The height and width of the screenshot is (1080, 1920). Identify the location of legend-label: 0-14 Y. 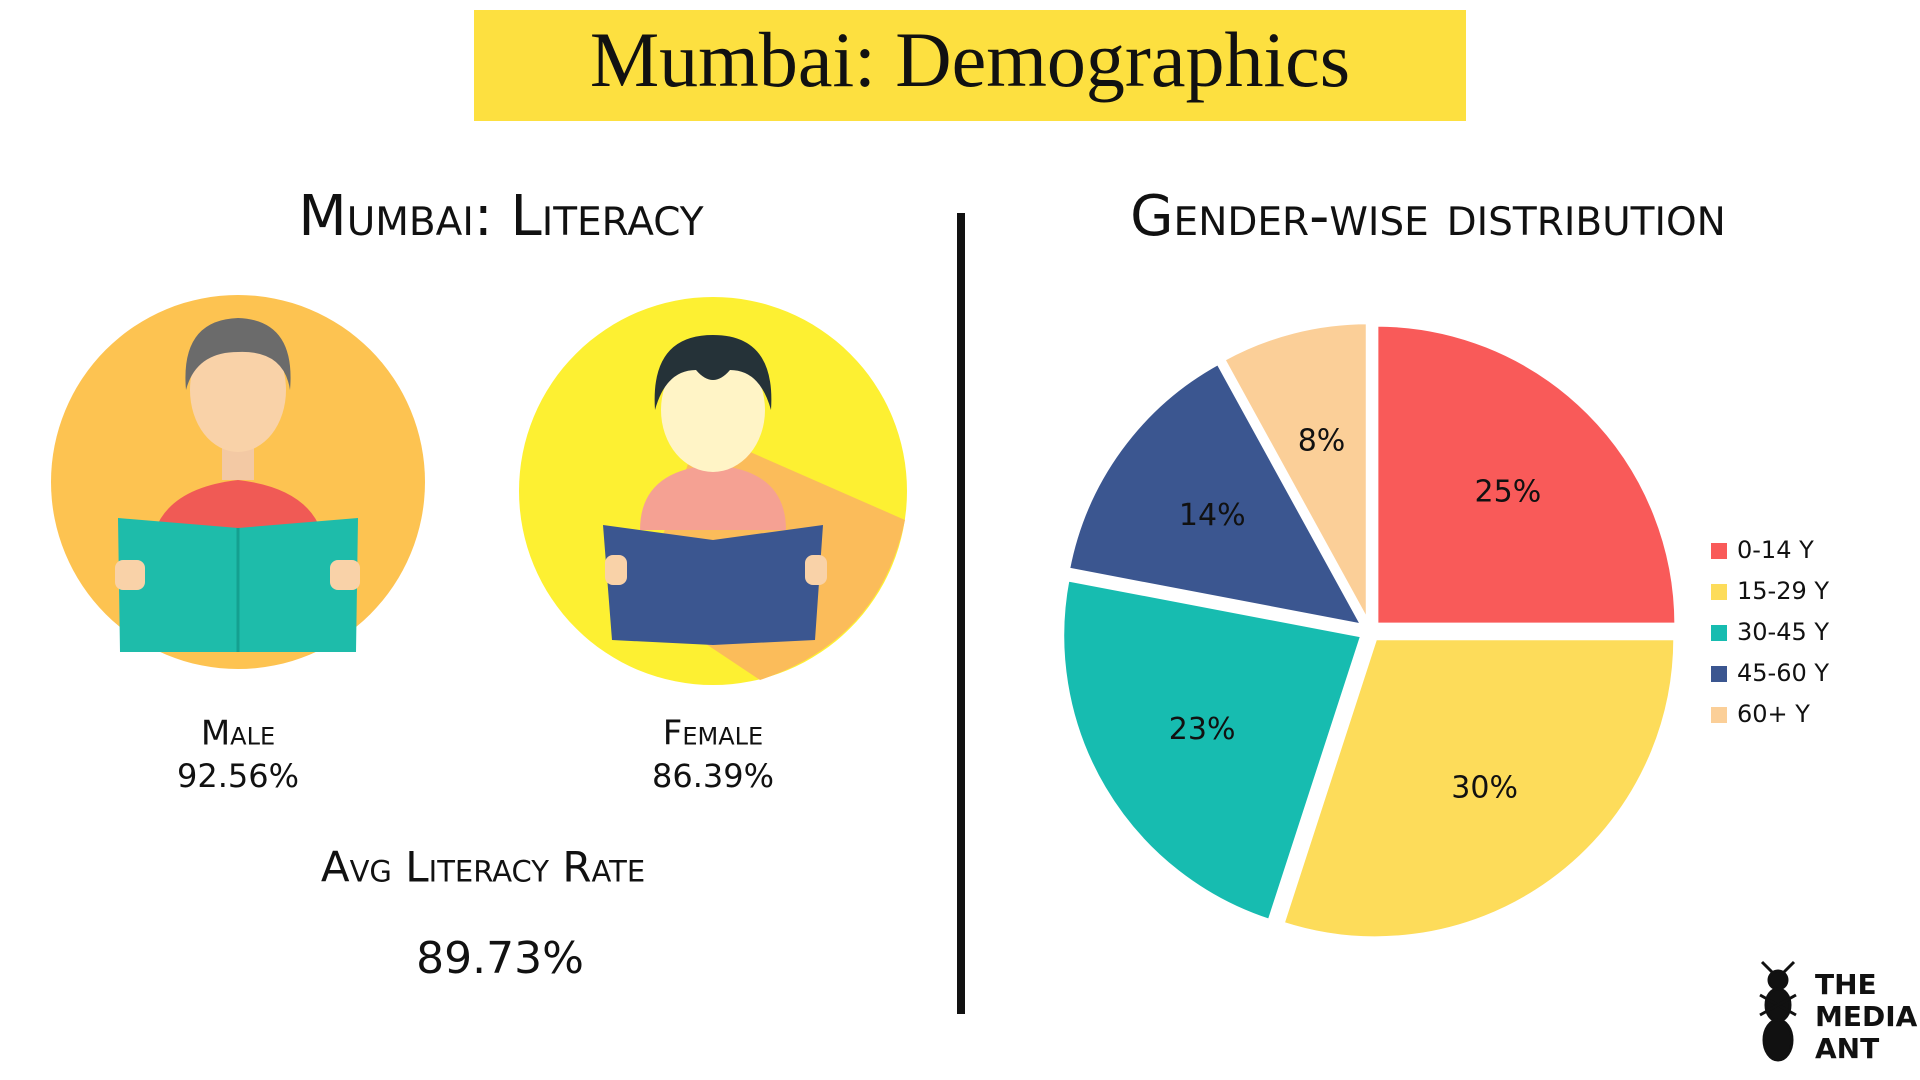
(1775, 550).